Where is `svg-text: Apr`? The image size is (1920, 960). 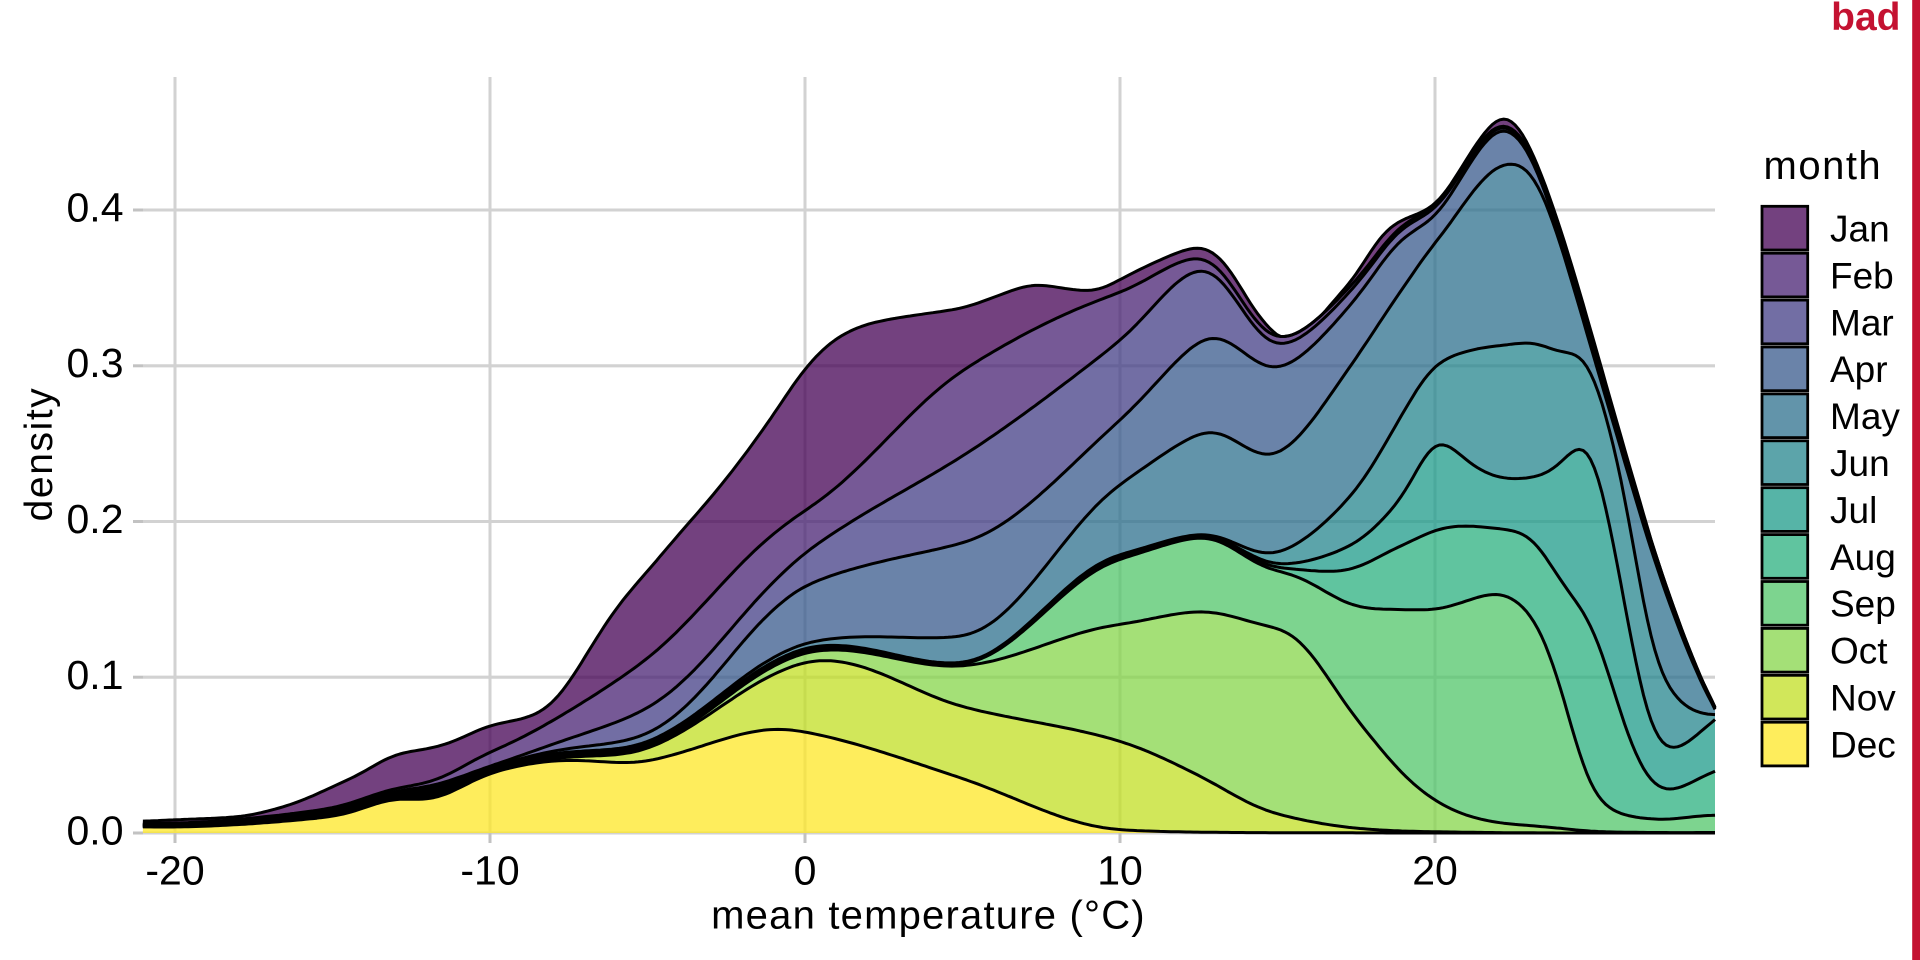
svg-text: Apr is located at coordinates (1859, 369).